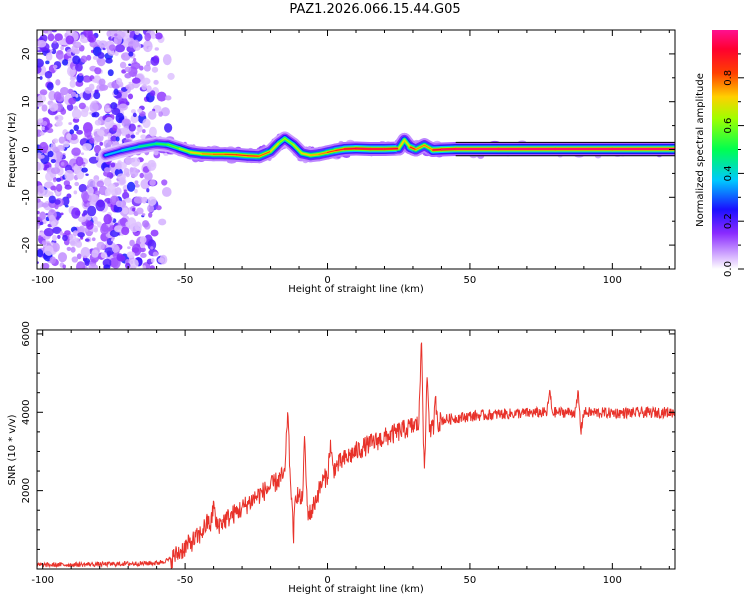 The height and width of the screenshot is (600, 750). What do you see at coordinates (733, 165) in the screenshot?
I see `colorbar-ticks: 0.0 0.2 0.4 0.6 0.8` at bounding box center [733, 165].